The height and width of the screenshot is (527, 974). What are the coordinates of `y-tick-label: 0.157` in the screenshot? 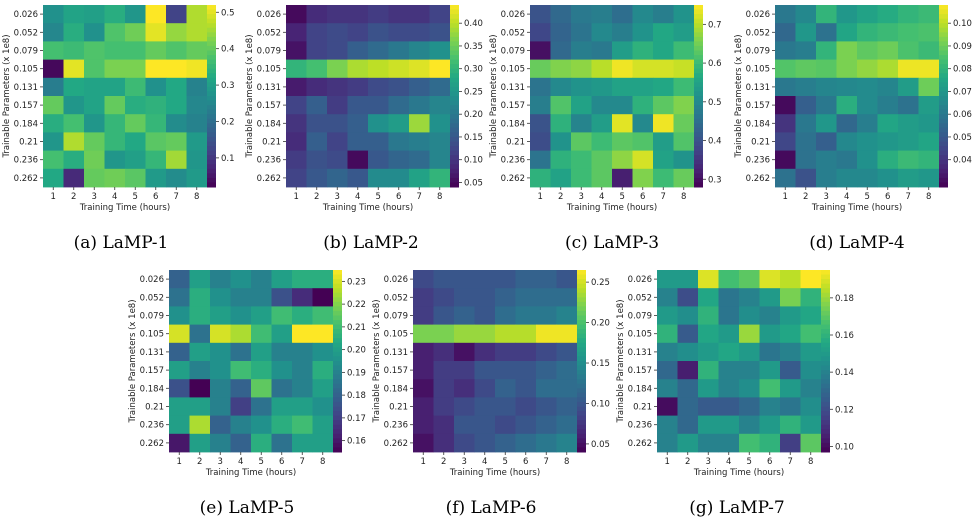 It's located at (152, 371).